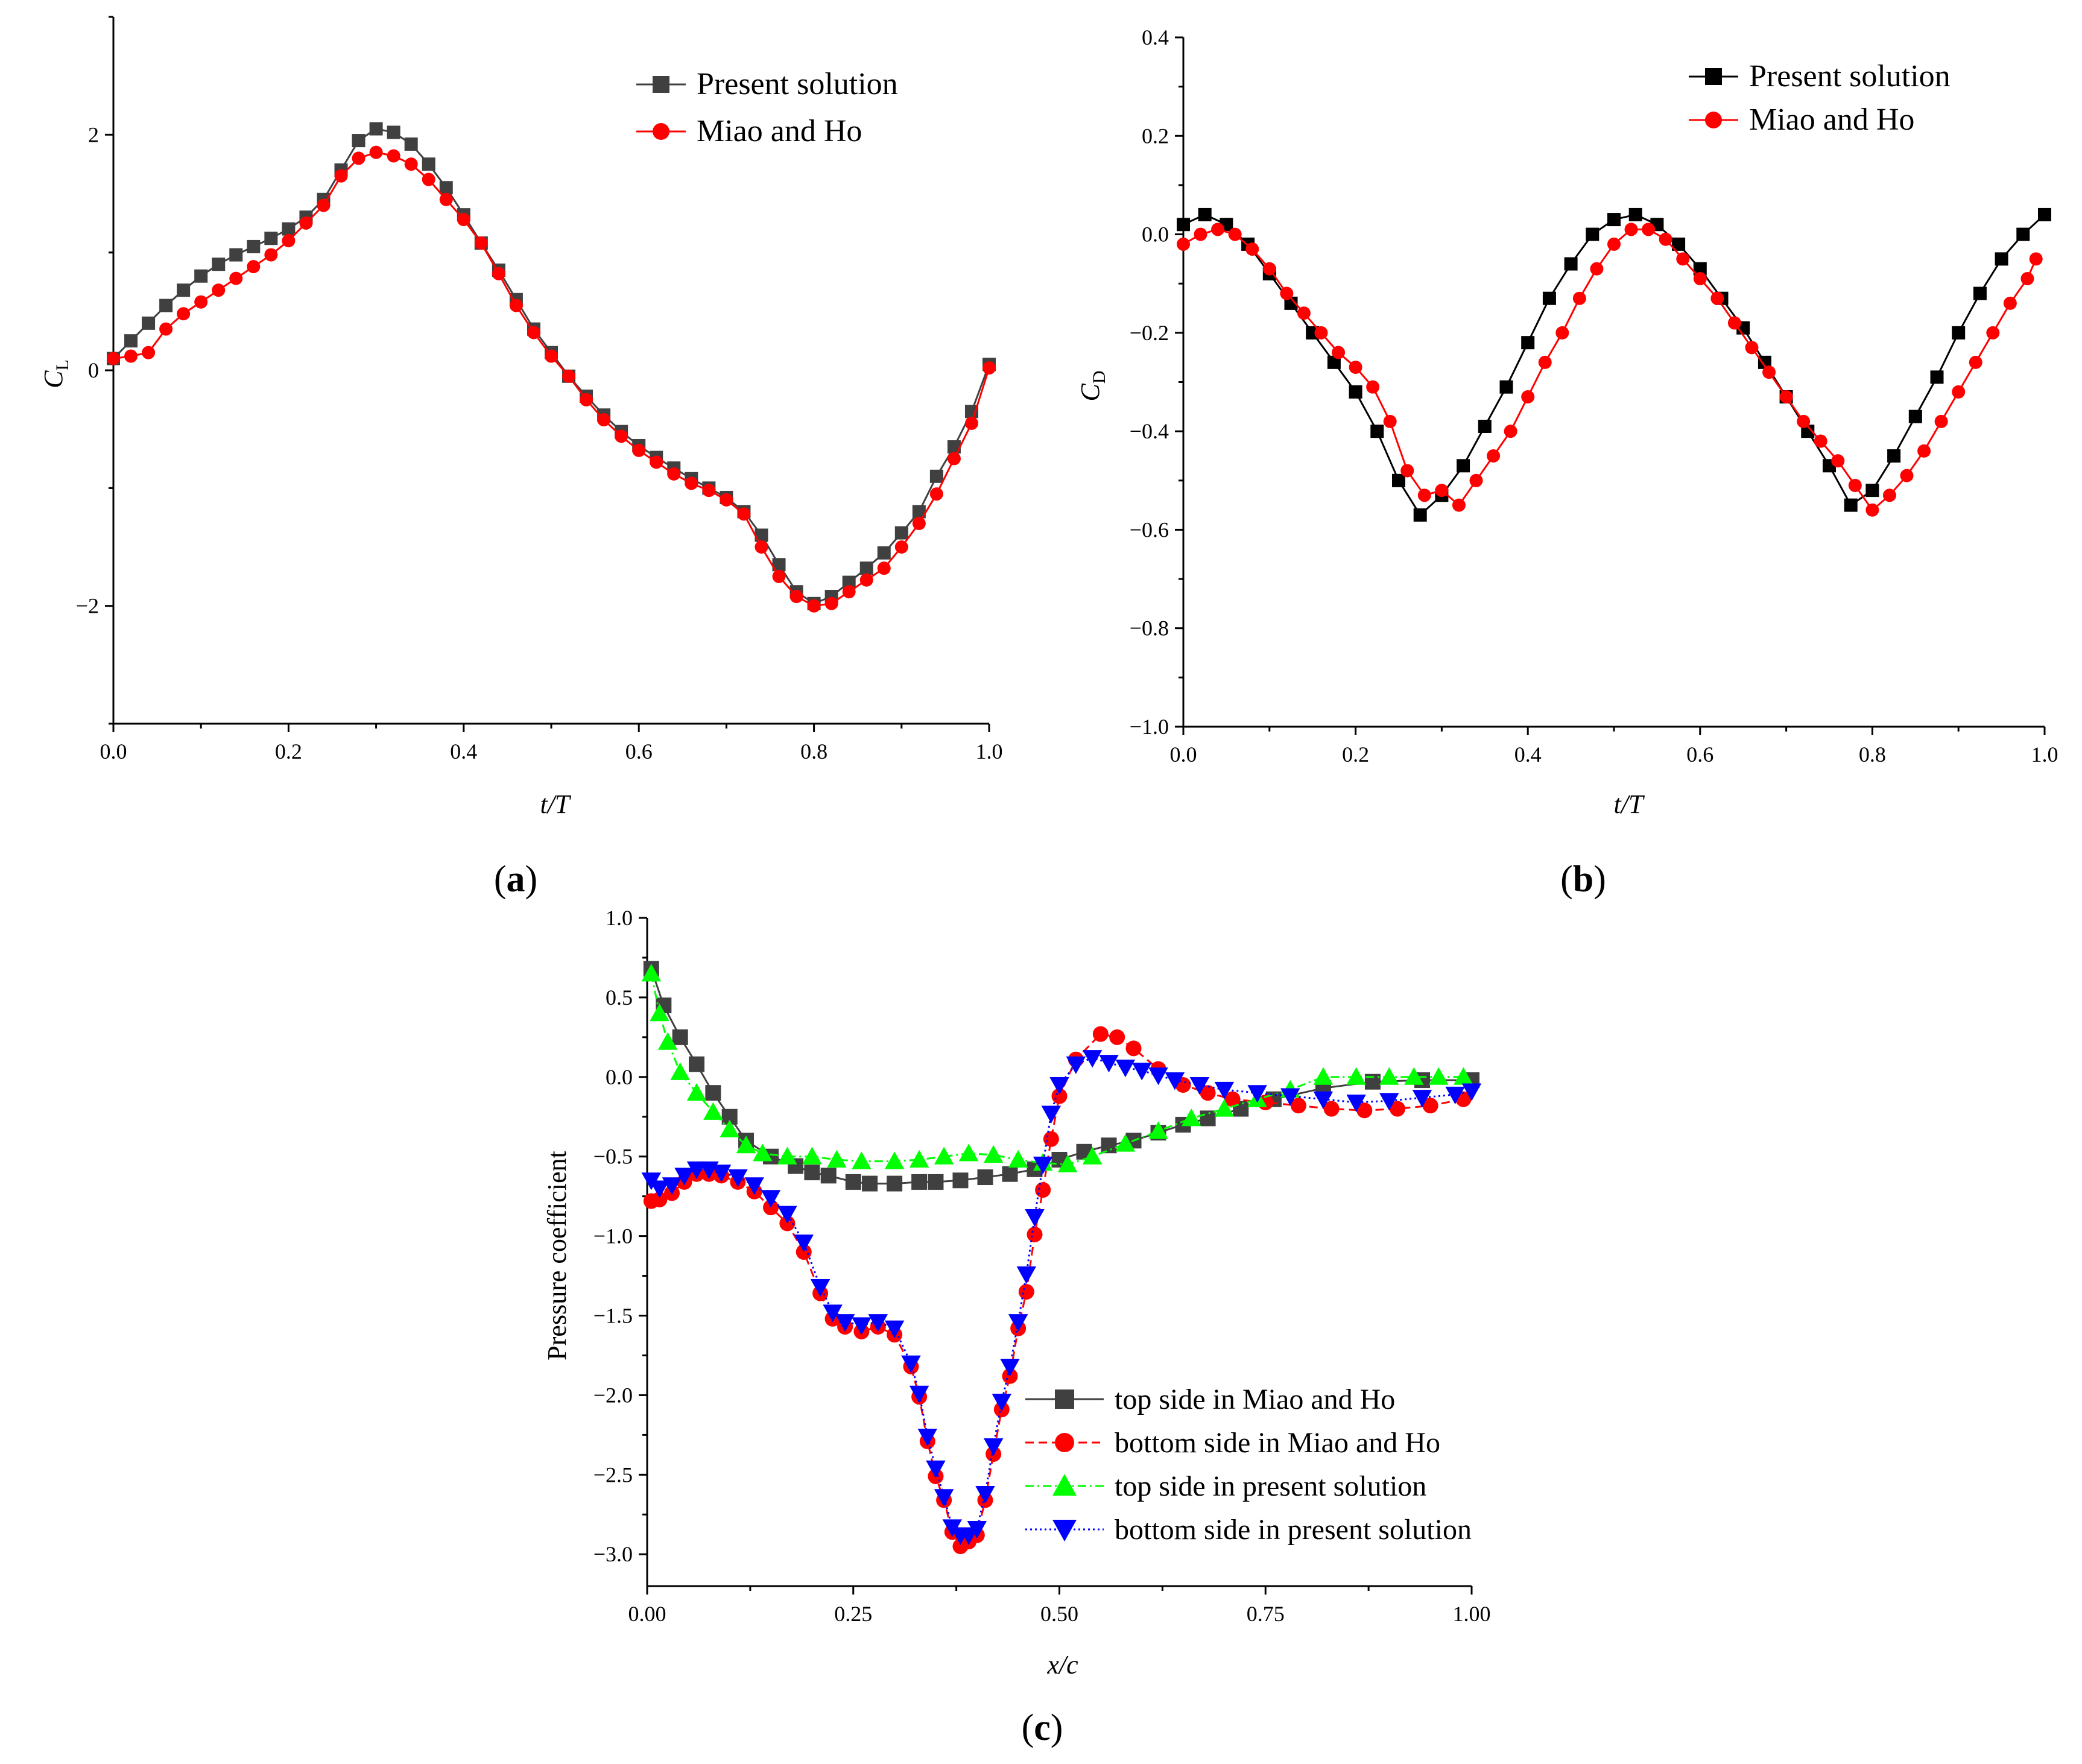 Image resolution: width=2082 pixels, height=1764 pixels. What do you see at coordinates (551, 379) in the screenshot?
I see `series-line` at bounding box center [551, 379].